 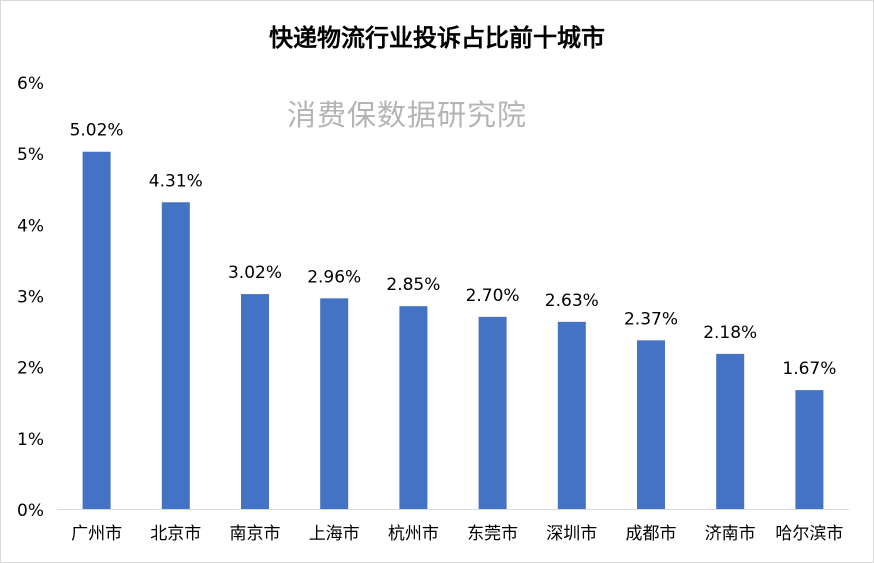 What do you see at coordinates (30, 84) in the screenshot?
I see `y-tick-label: 6%` at bounding box center [30, 84].